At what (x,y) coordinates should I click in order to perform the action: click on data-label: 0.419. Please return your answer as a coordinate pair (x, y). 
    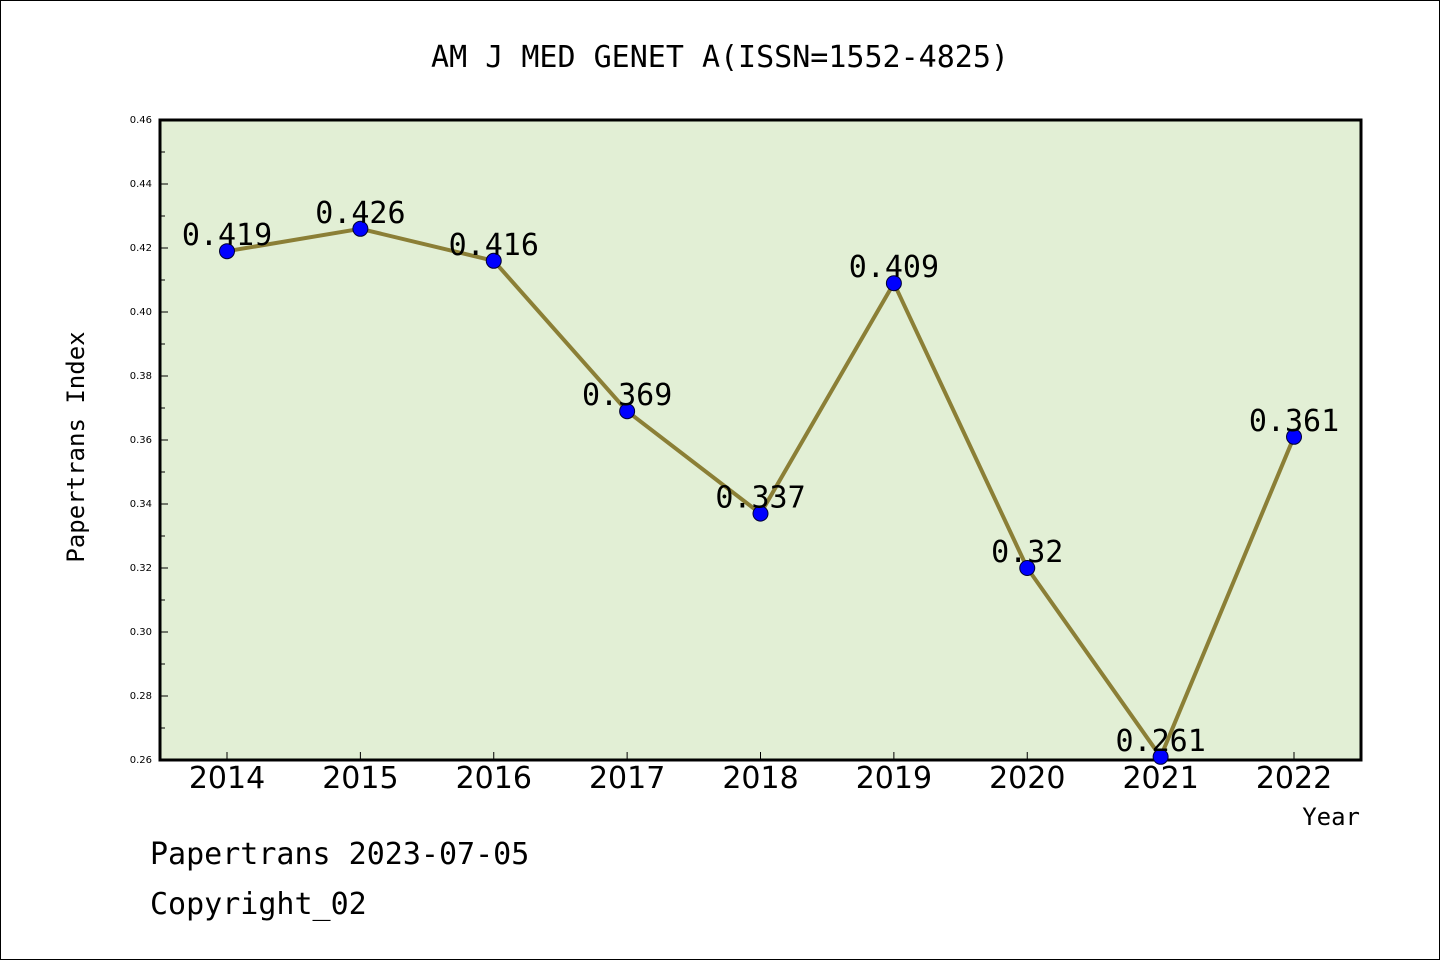
    Looking at the image, I should click on (227, 235).